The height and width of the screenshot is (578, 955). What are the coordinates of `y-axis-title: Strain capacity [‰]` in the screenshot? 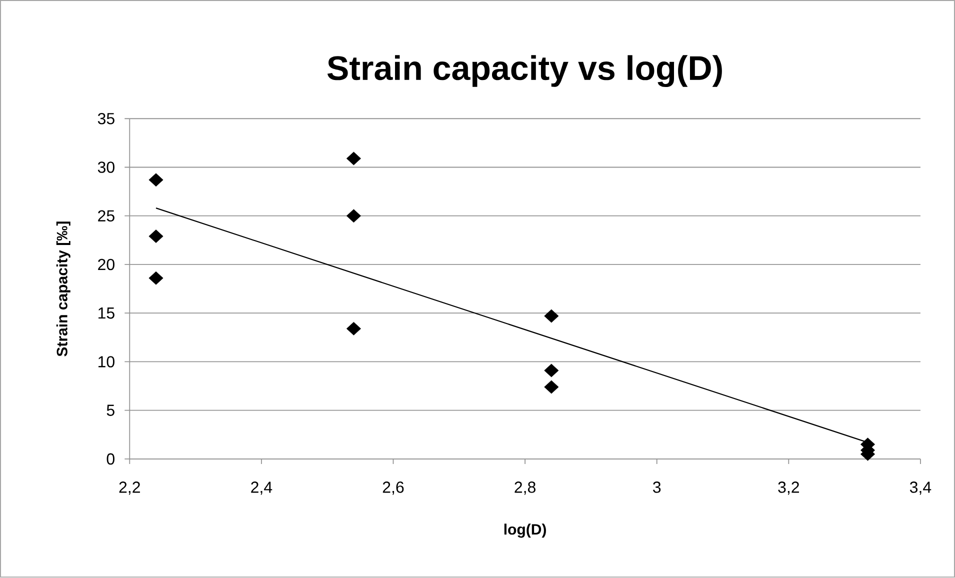 It's located at (63, 289).